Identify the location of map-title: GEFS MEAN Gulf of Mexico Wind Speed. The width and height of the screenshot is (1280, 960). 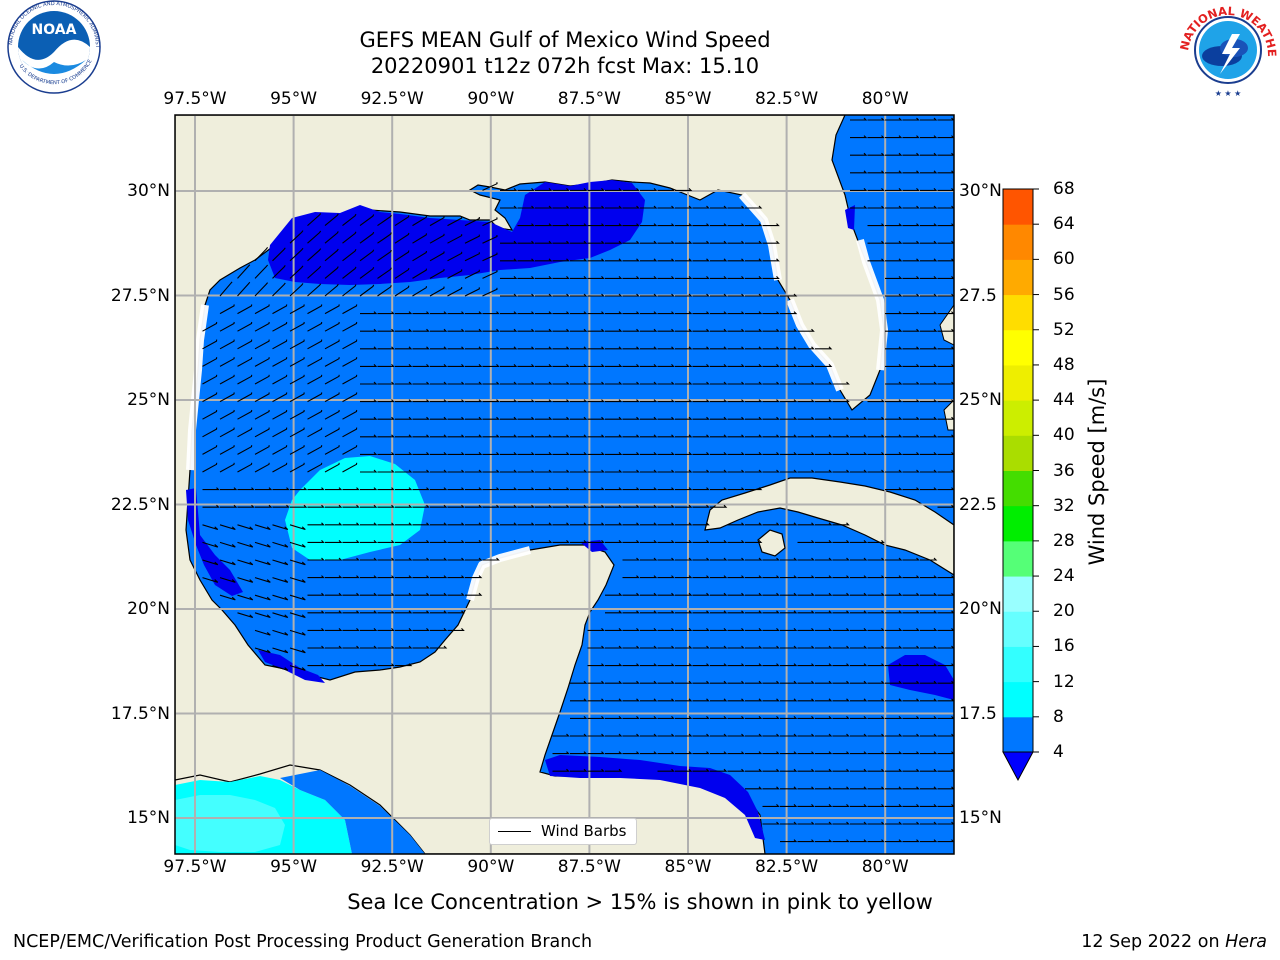
(565, 40).